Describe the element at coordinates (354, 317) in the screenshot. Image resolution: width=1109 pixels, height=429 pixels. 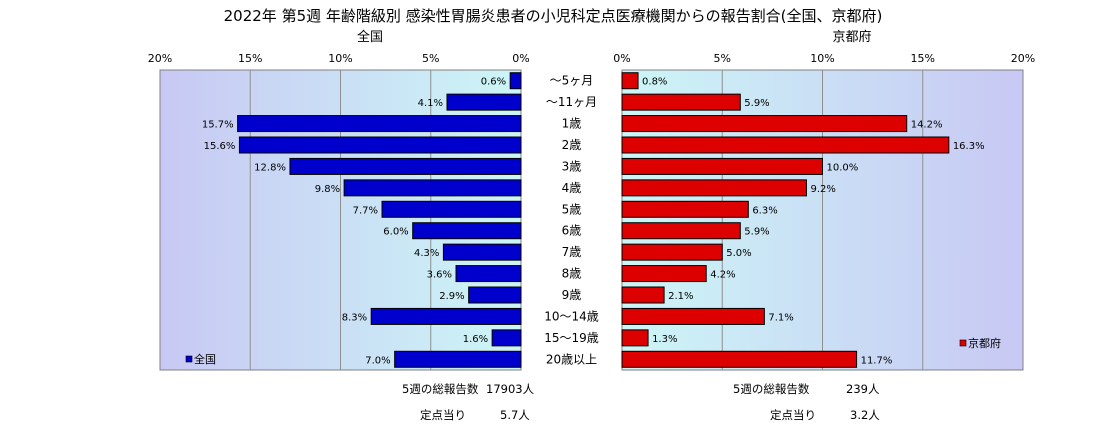
I see `data-label-national: 8.3%` at that location.